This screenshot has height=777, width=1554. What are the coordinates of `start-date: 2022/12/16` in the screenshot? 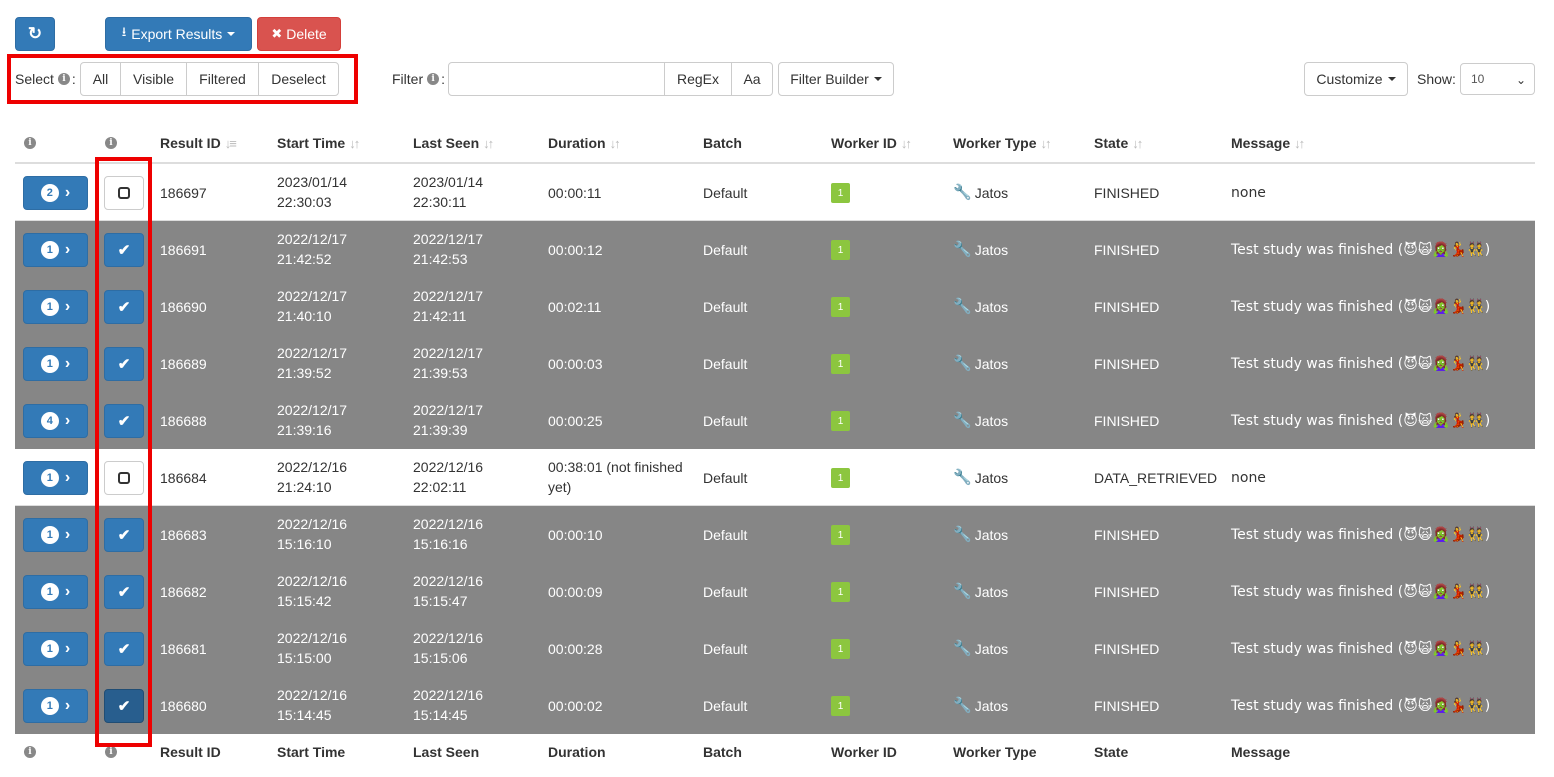 It's located at (312, 524).